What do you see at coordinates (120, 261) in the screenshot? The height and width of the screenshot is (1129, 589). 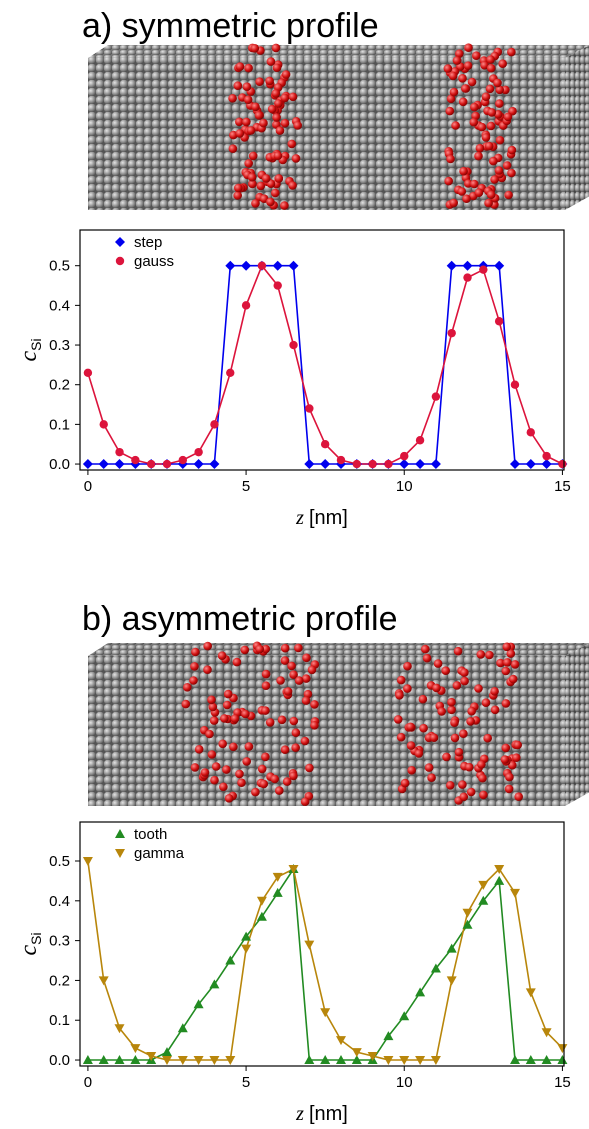 I see `legend-marker` at bounding box center [120, 261].